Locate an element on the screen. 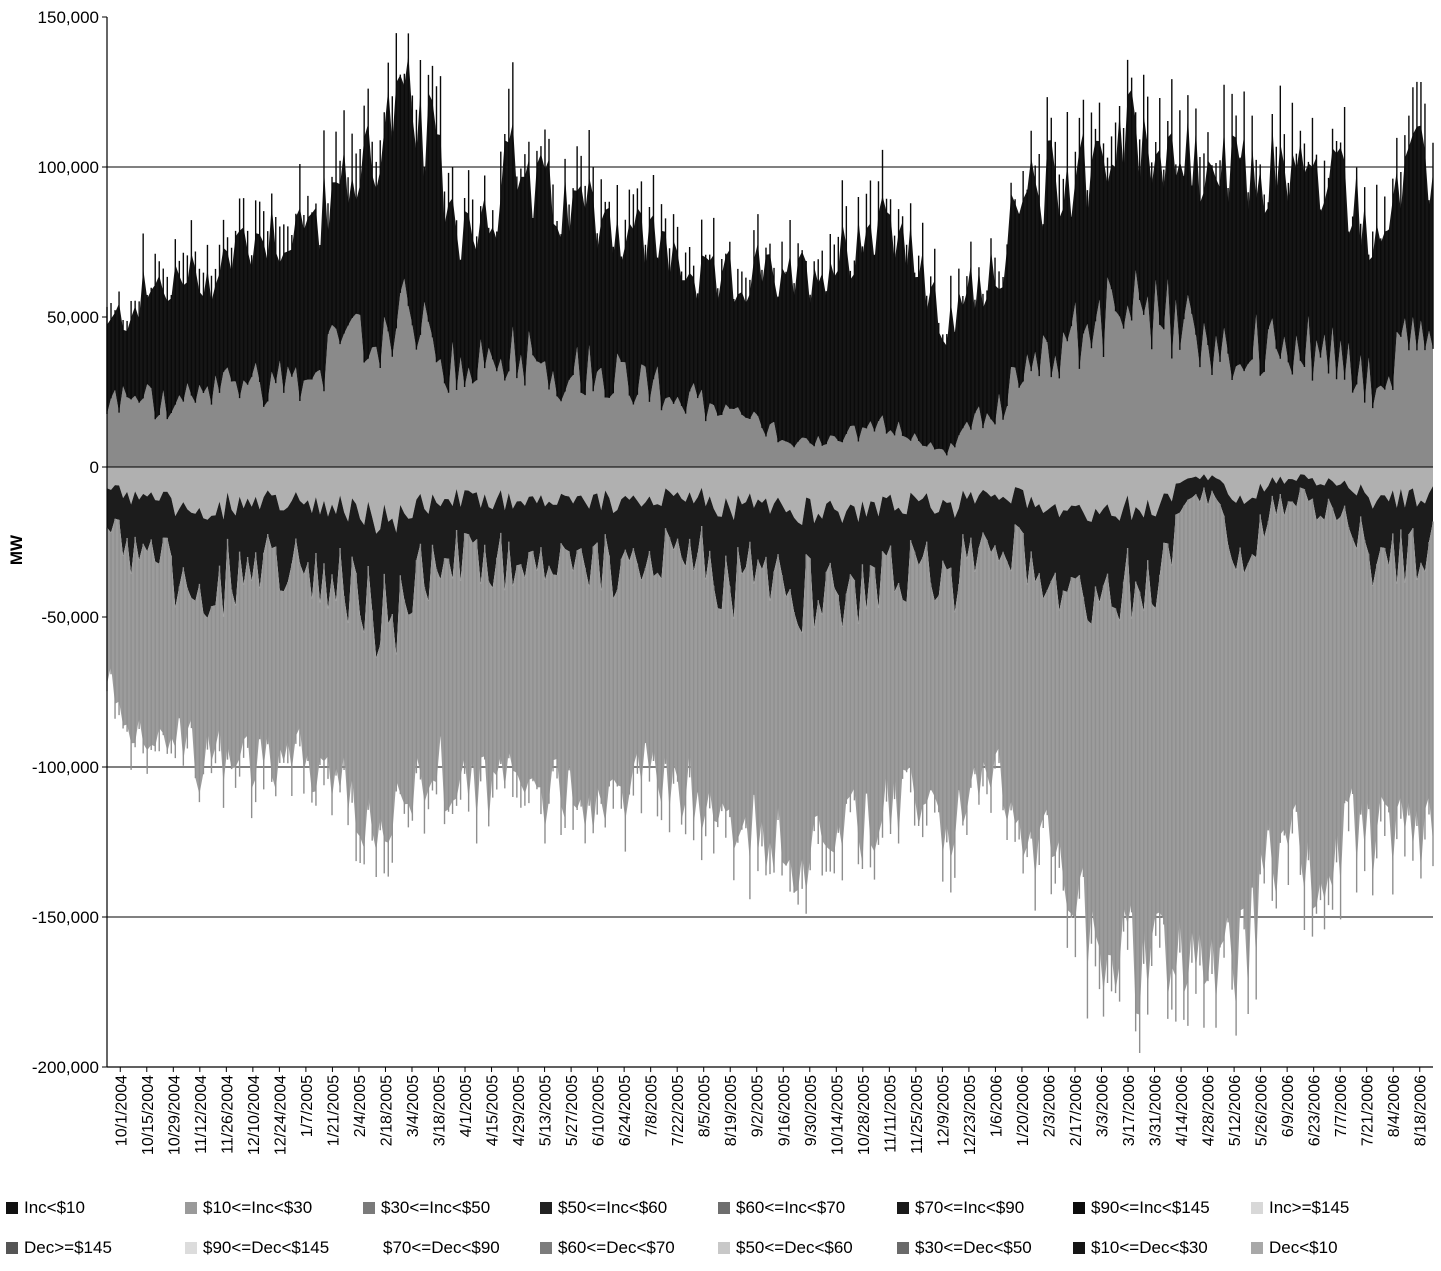 This screenshot has height=1271, width=1441. y-tick-label: 50,000 is located at coordinates (73, 317).